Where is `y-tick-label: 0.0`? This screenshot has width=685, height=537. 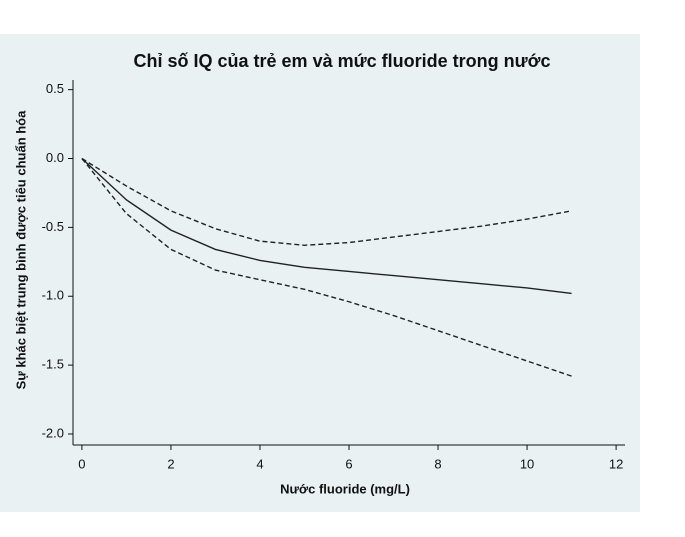 y-tick-label: 0.0 is located at coordinates (55, 157).